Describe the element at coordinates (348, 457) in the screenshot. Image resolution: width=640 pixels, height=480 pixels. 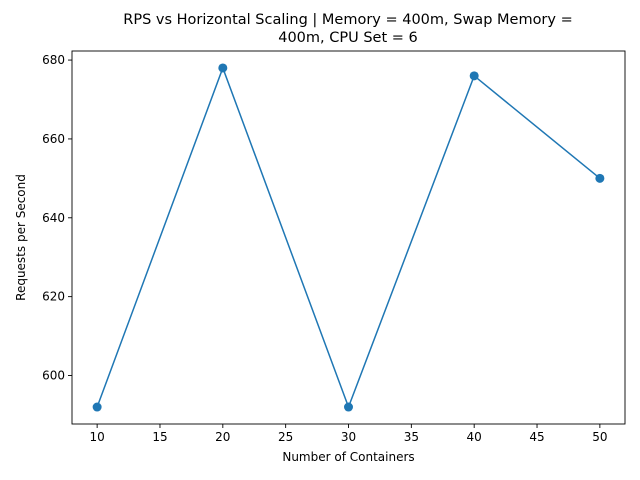
I see `x-axis-label: Number of Containers` at that location.